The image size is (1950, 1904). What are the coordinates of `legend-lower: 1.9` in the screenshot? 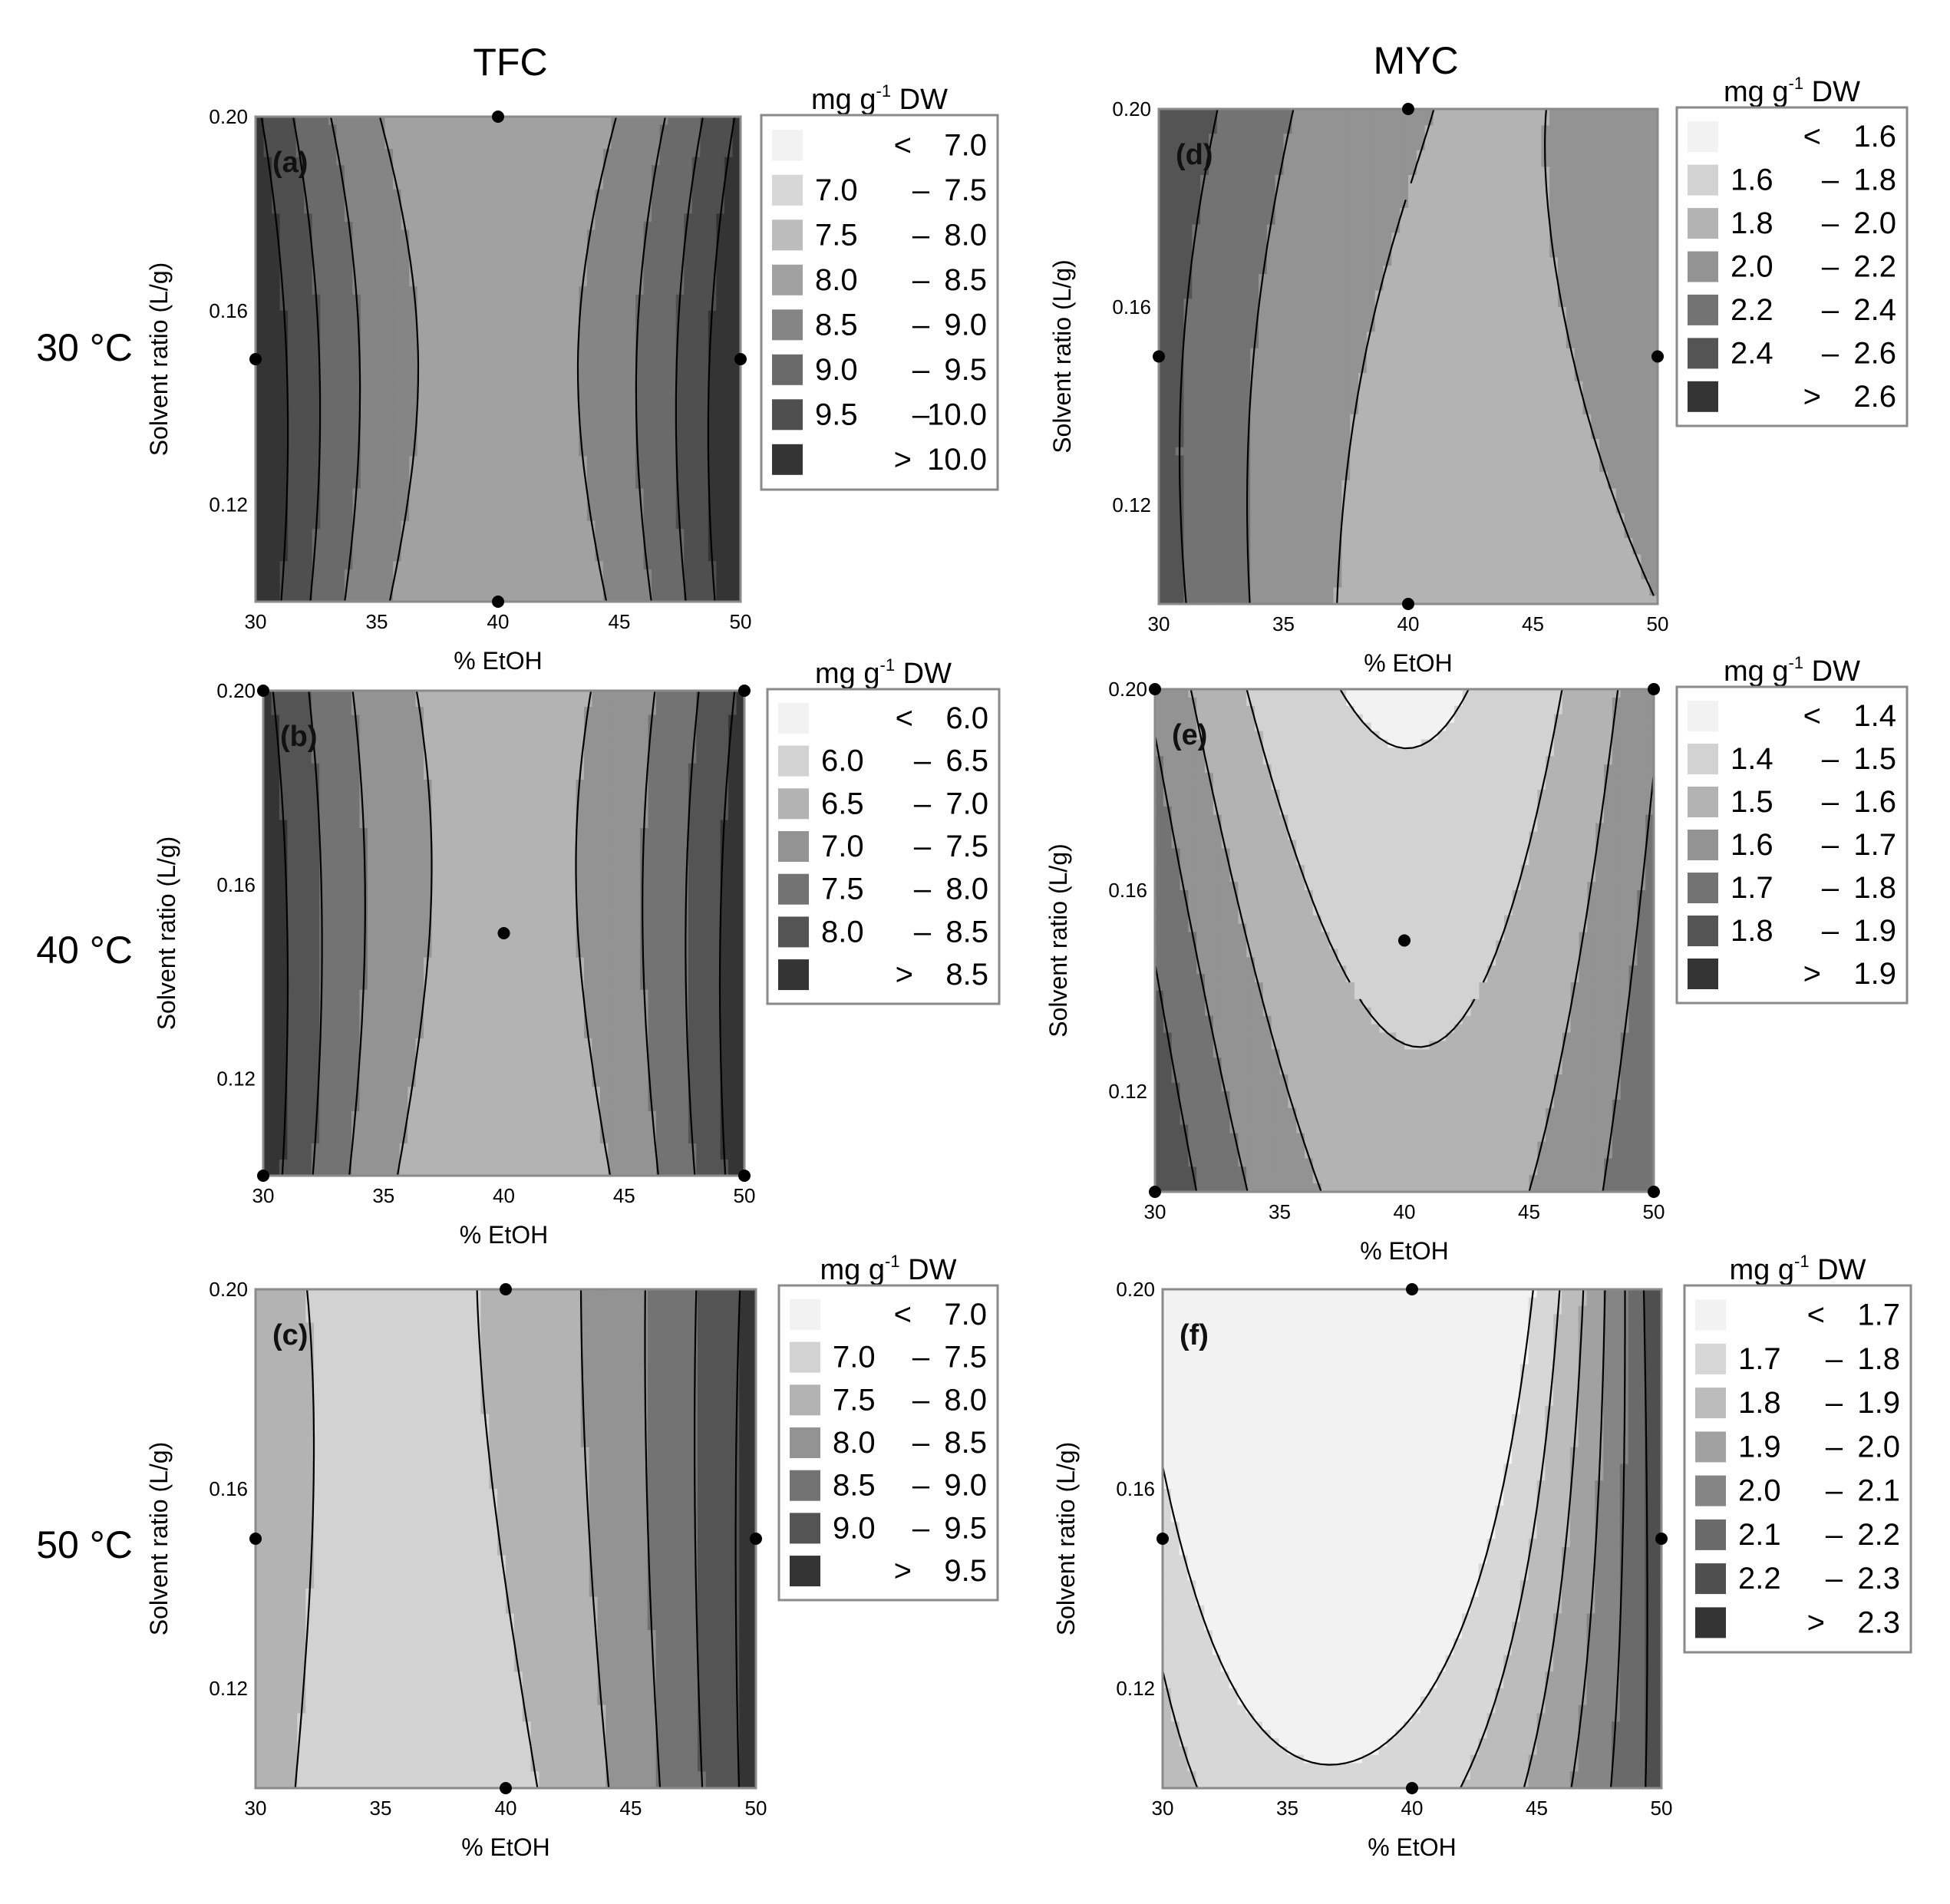 It's located at (1759, 1447).